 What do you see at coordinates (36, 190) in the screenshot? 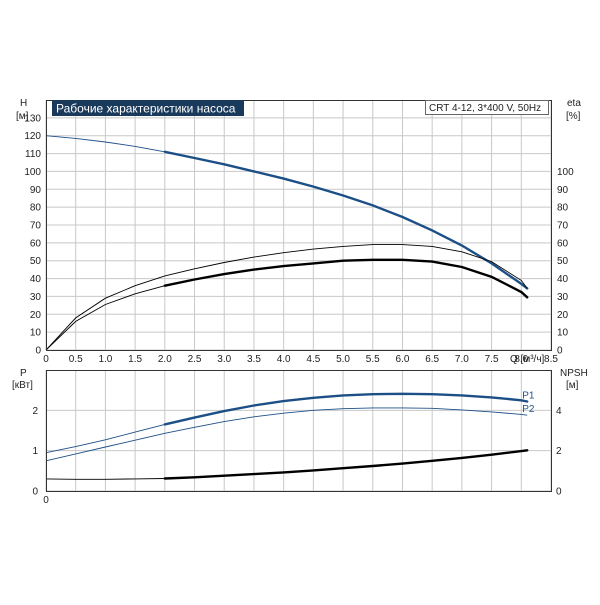
I see `y-left-tick-label: 90` at bounding box center [36, 190].